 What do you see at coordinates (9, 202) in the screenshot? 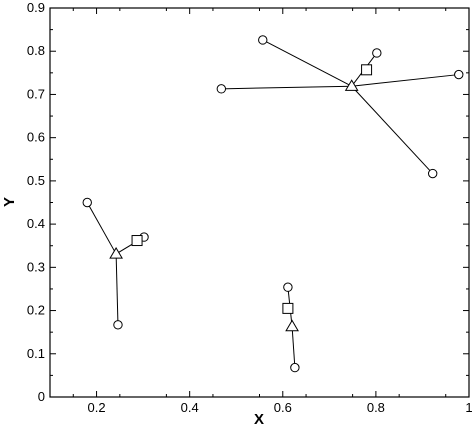
I see `y-axis-title: Y` at bounding box center [9, 202].